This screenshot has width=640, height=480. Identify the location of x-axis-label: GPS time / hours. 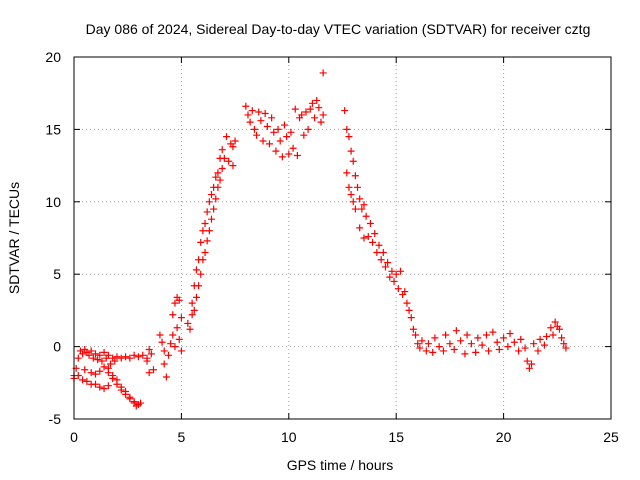
(340, 465).